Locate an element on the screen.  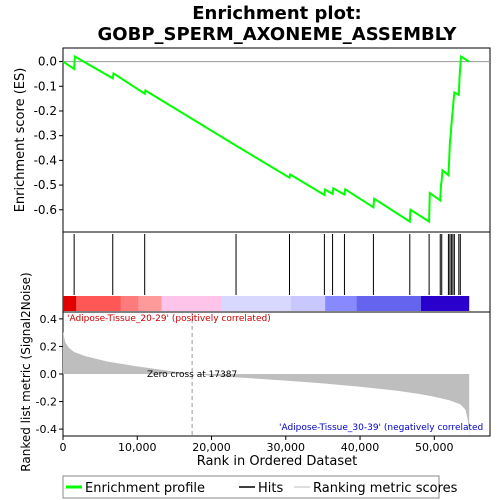
metric-y-tick-label: 0.4 is located at coordinates (49, 319).